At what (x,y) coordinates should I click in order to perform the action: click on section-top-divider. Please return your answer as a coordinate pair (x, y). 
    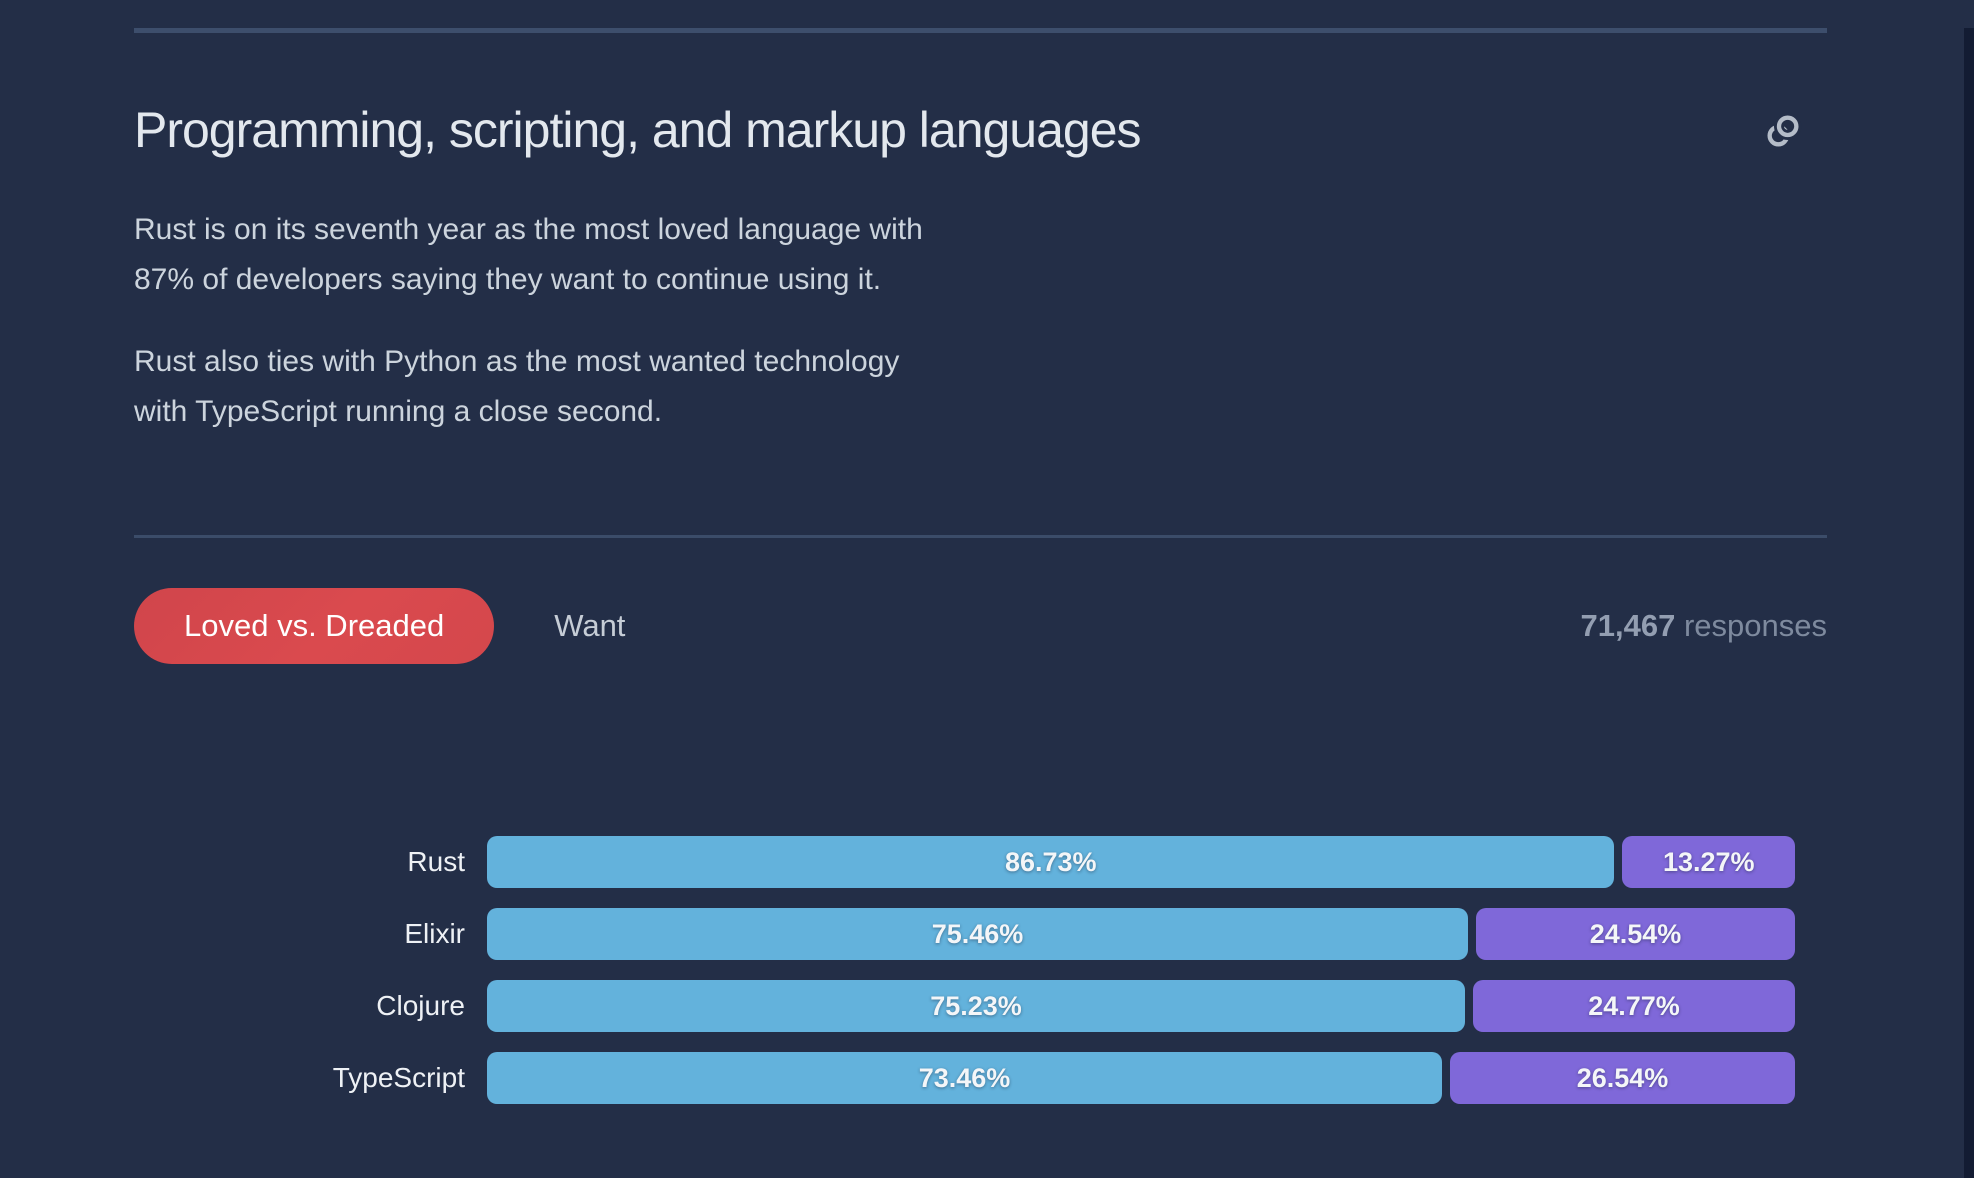
    Looking at the image, I should click on (980, 30).